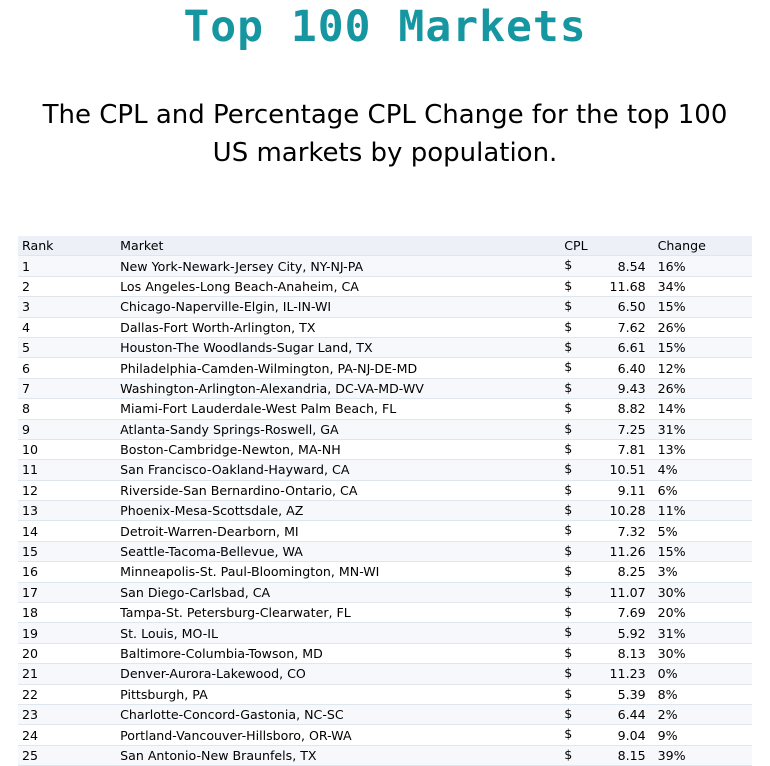  Describe the element at coordinates (627, 470) in the screenshot. I see `cpl-value: 10.51` at that location.